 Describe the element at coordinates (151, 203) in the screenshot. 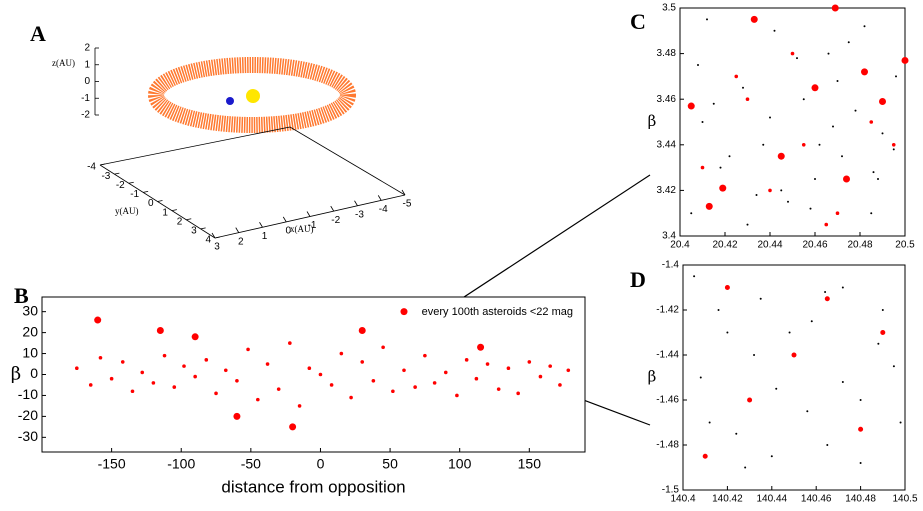

I see `y-tick-label: 0` at that location.